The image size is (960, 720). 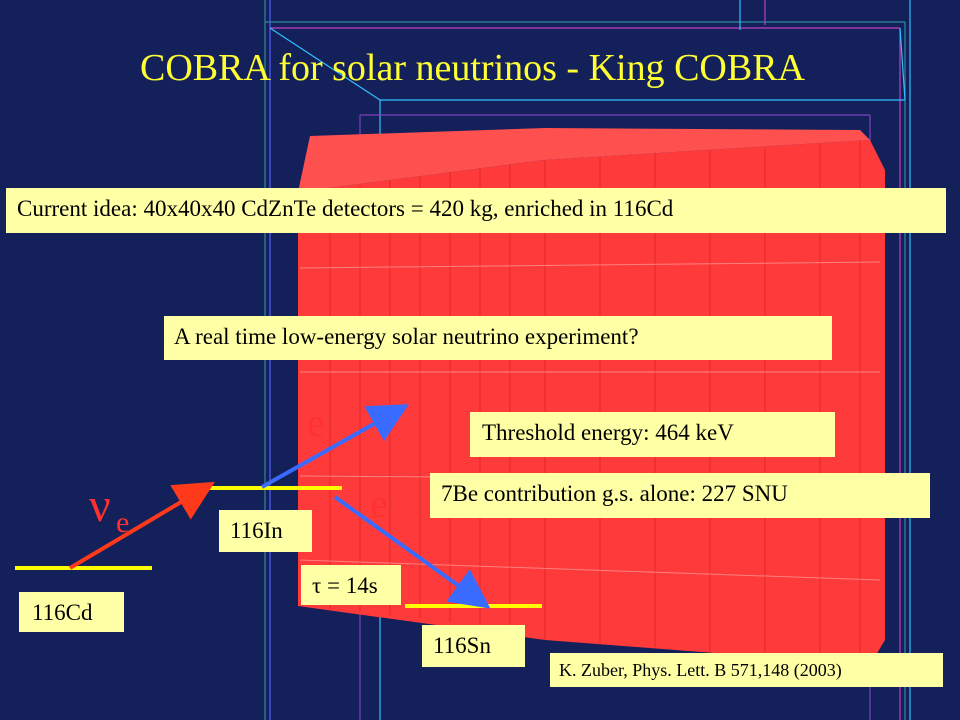 What do you see at coordinates (472, 68) in the screenshot?
I see `slide-title: COBRA for solar neutrinos - King COBRA` at bounding box center [472, 68].